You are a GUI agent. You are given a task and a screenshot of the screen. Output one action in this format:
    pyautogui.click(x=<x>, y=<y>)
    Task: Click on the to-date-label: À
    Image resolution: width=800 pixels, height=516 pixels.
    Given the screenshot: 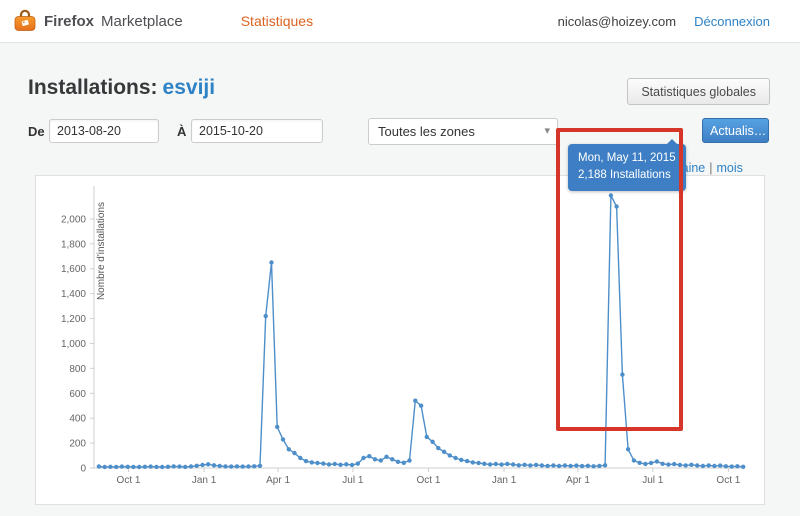 What is the action you would take?
    pyautogui.click(x=182, y=131)
    